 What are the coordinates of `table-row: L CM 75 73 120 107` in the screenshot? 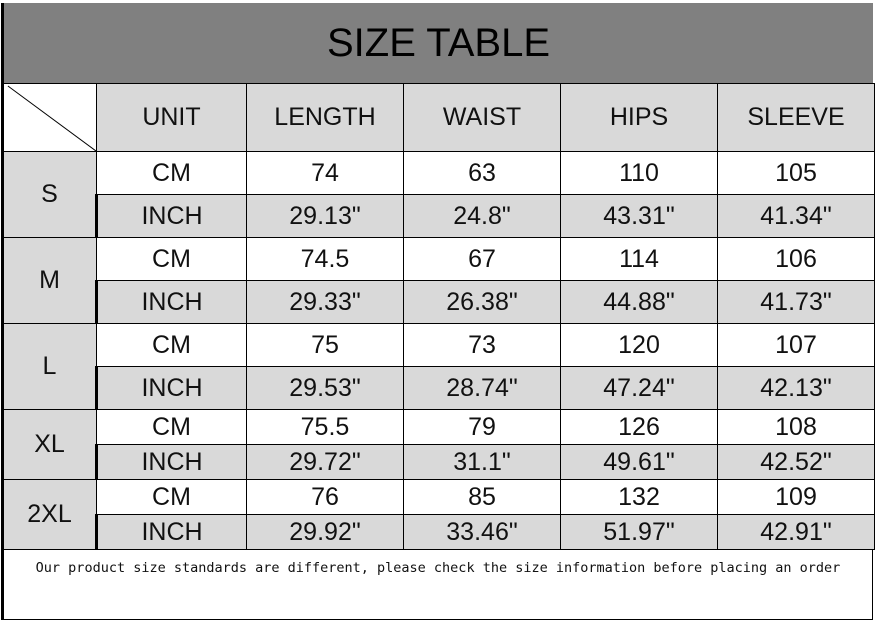 It's located at (438, 366).